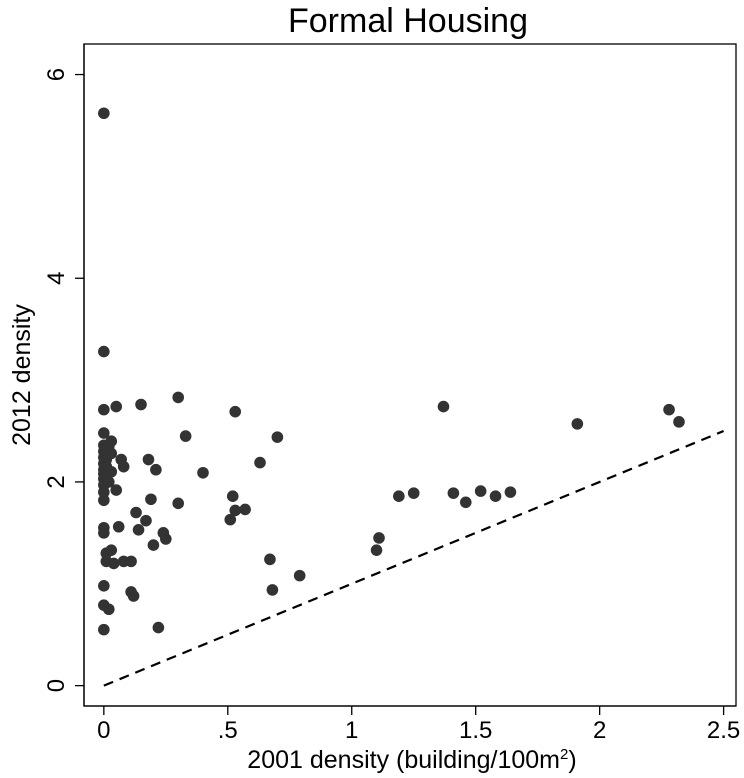  What do you see at coordinates (412, 724) in the screenshot?
I see `x-axis: 0 .5 1 1.5 2 2.5` at bounding box center [412, 724].